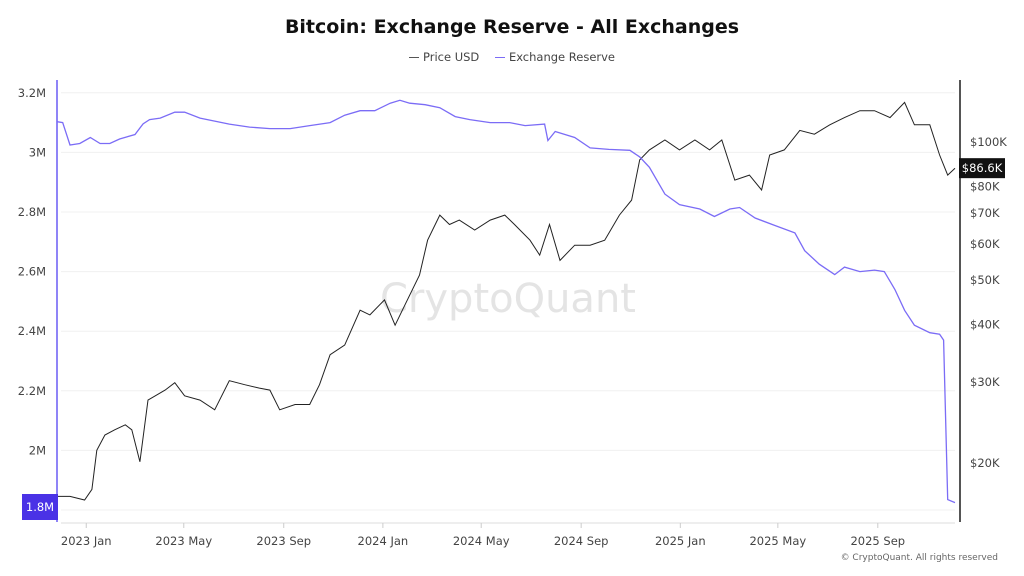 The height and width of the screenshot is (576, 1024). Describe the element at coordinates (183, 541) in the screenshot. I see `x-tick-label: 2023 May` at that location.